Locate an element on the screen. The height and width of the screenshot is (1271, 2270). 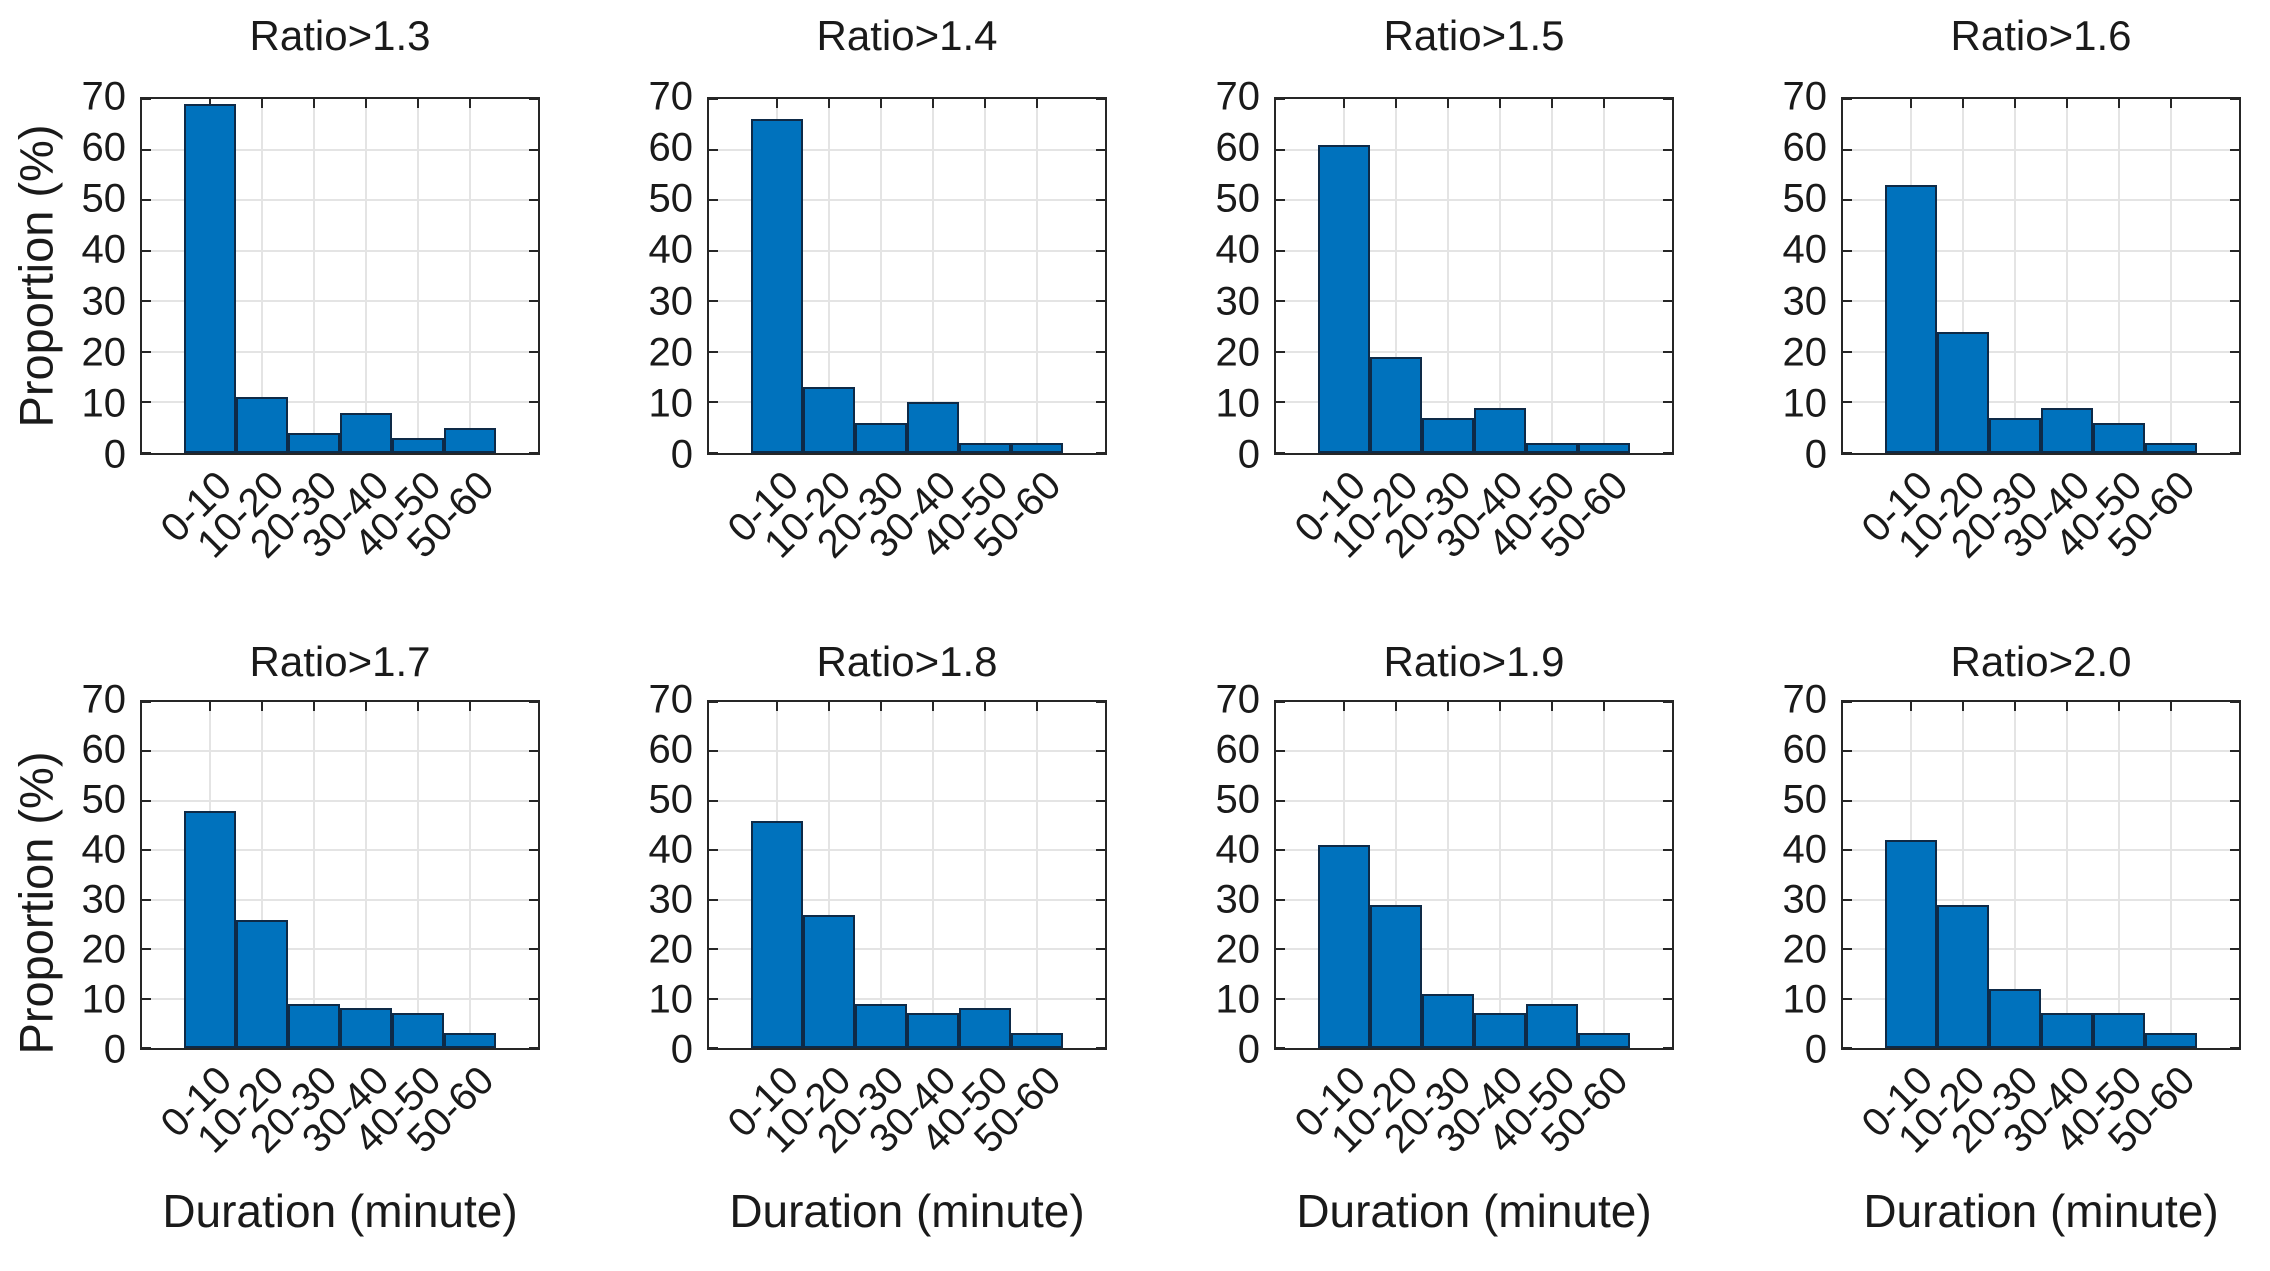
chart-title: Ratio>1.6 is located at coordinates (2041, 35).